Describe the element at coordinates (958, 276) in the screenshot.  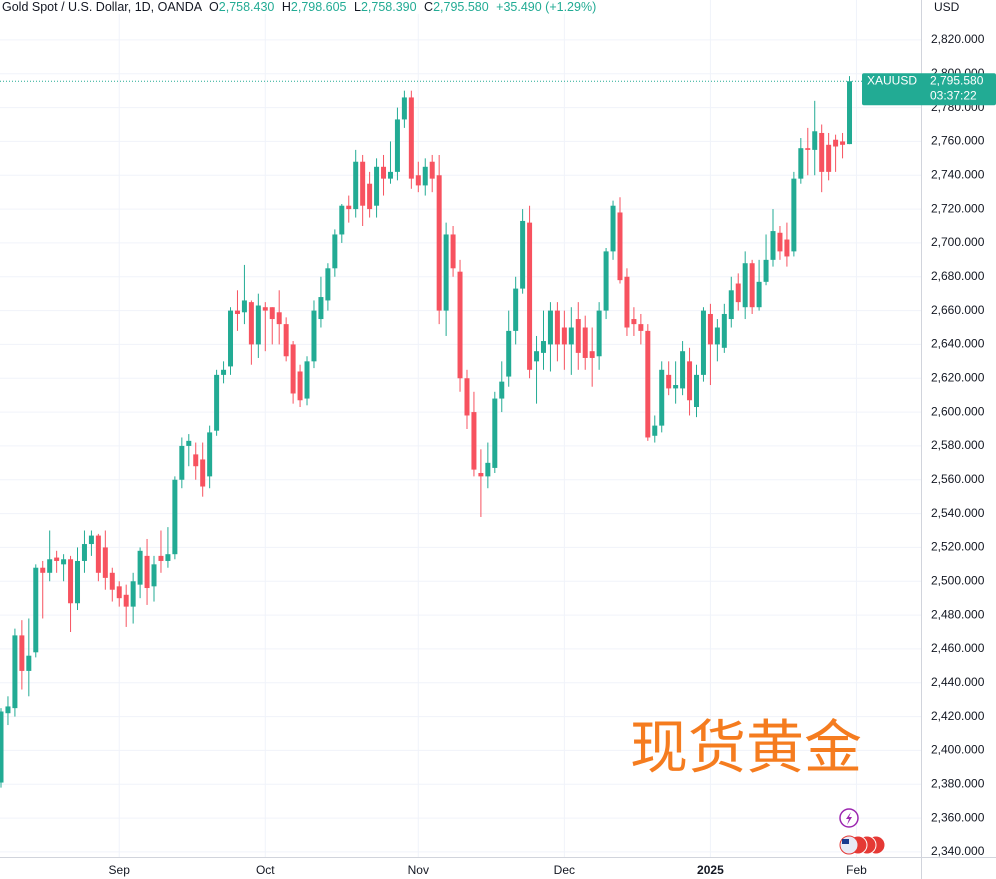
I see `y-tick-label: 2,680.000` at that location.